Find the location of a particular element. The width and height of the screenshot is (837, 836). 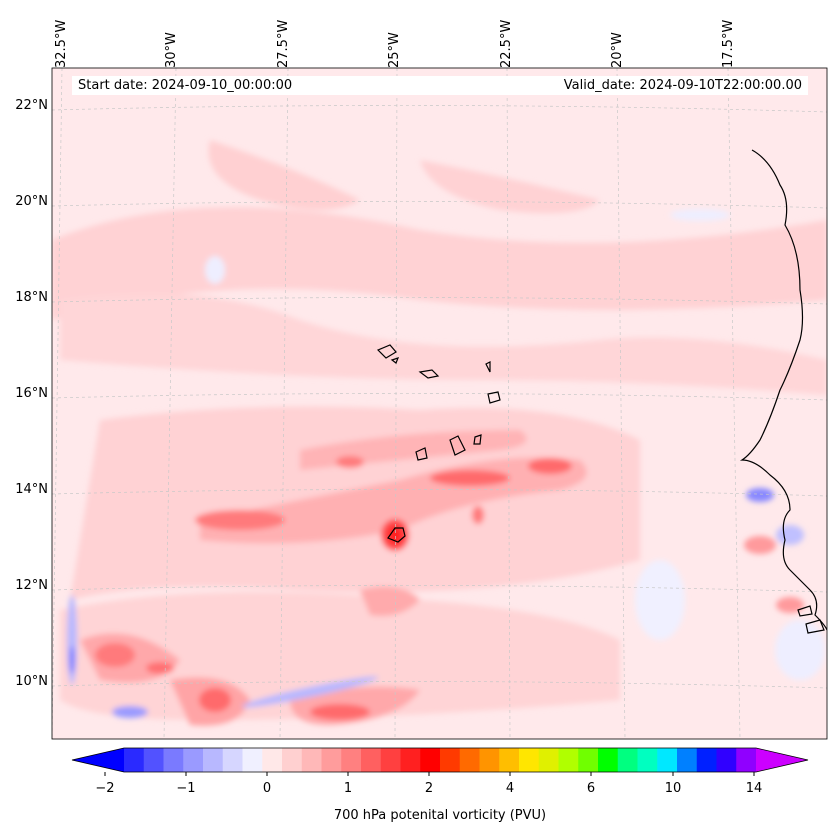

colorbar-title: 700 hPa potenital vorticity (PVU) is located at coordinates (440, 815).